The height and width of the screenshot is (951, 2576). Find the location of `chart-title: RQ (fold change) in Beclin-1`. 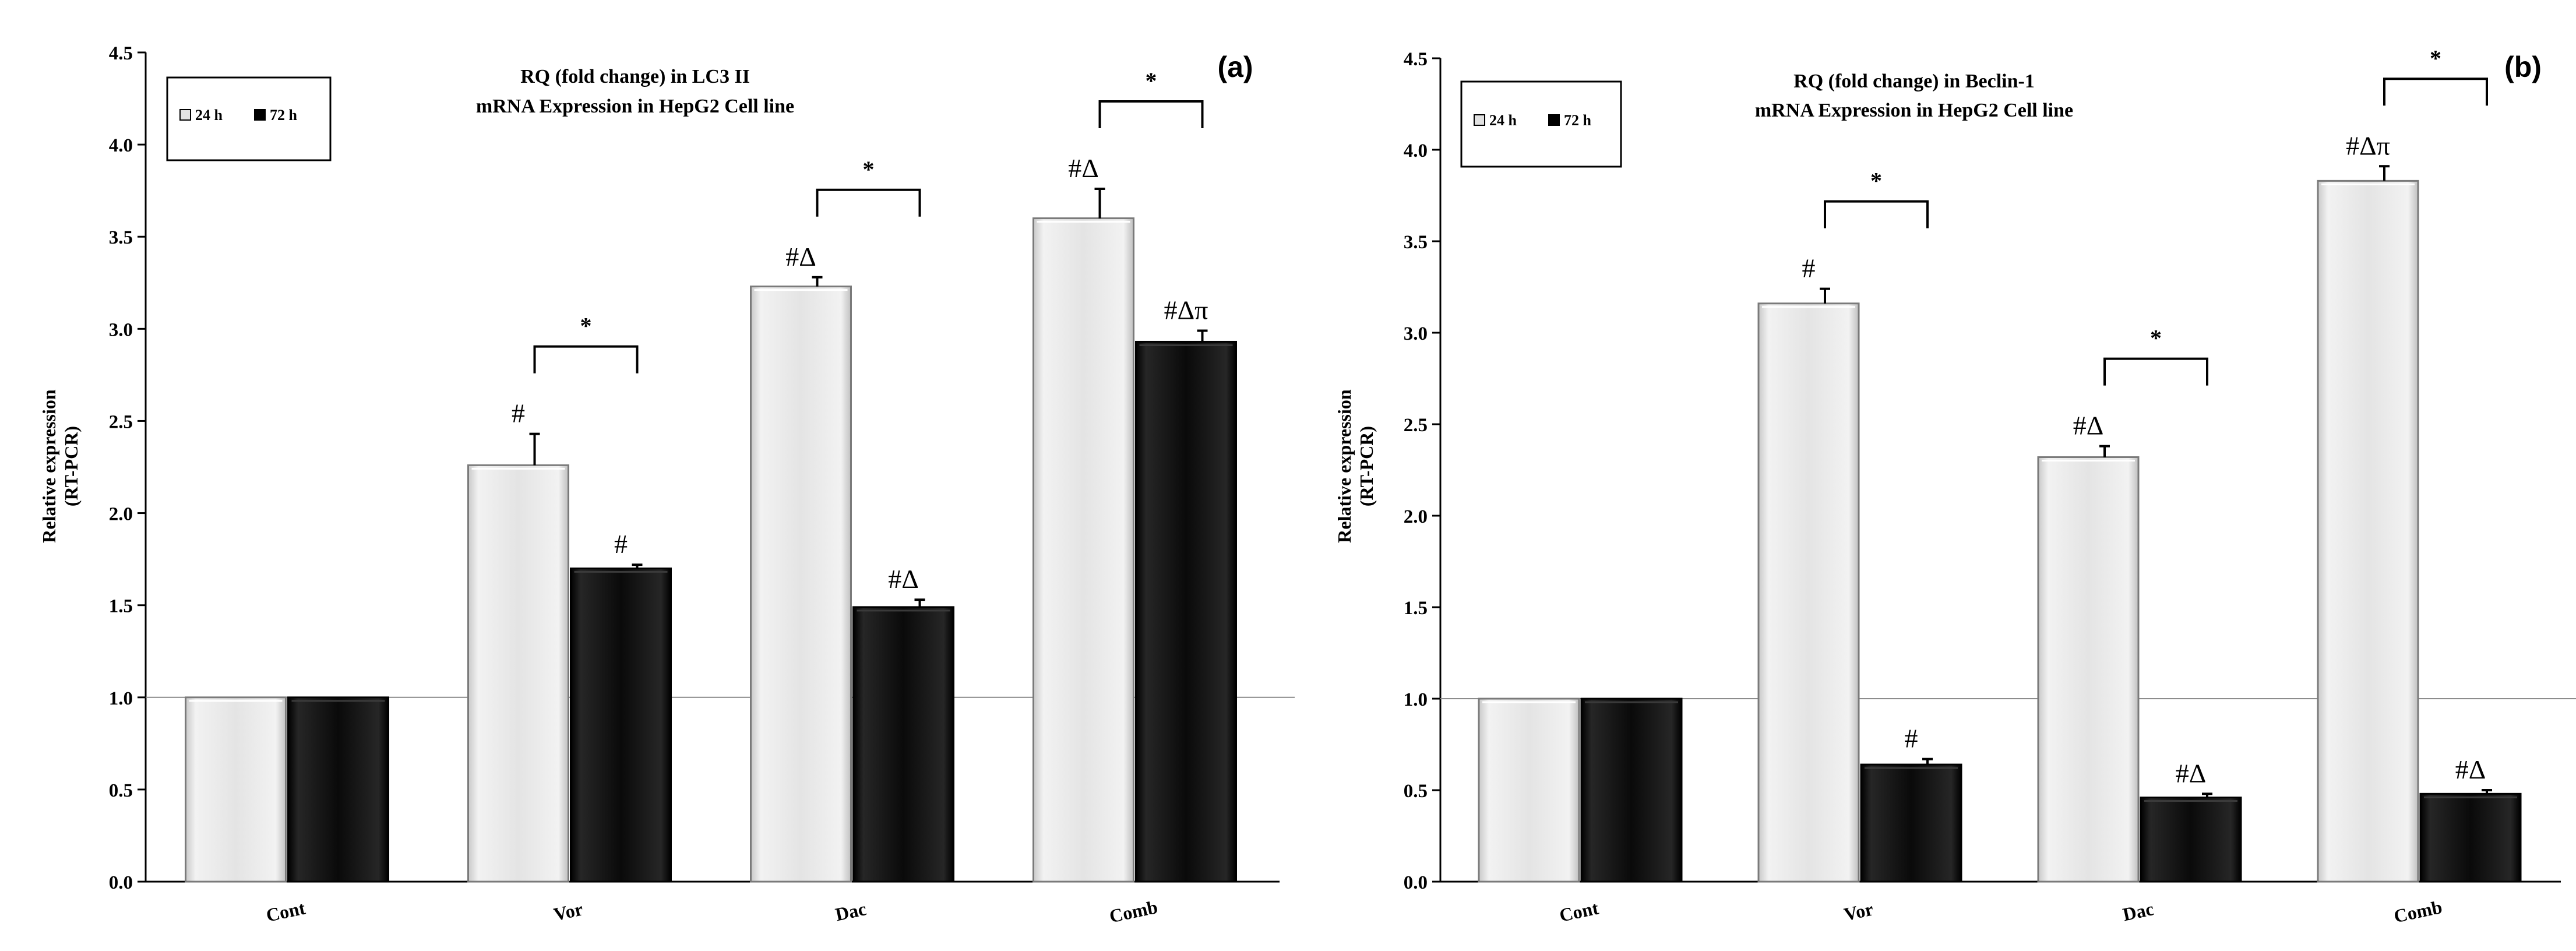

chart-title: RQ (fold change) in Beclin-1 is located at coordinates (1914, 81).